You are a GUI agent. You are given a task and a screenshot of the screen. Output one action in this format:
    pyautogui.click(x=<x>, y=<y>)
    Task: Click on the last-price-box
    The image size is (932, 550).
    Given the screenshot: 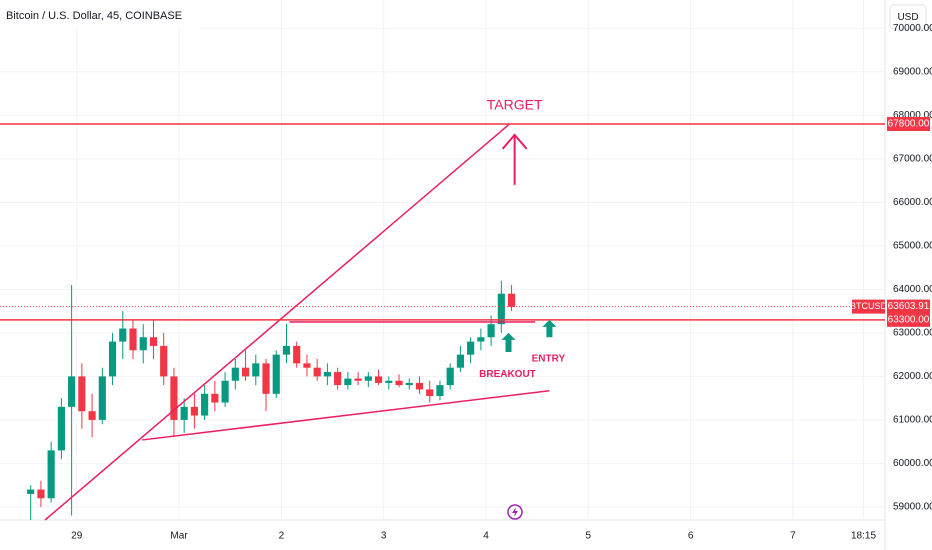 What is the action you would take?
    pyautogui.click(x=908, y=306)
    